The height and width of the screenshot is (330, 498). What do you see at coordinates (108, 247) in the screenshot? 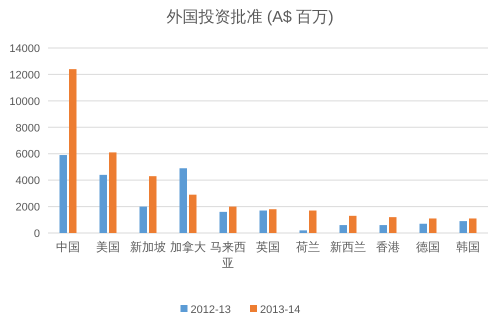
I see `x-tick-label: 美国` at bounding box center [108, 247].